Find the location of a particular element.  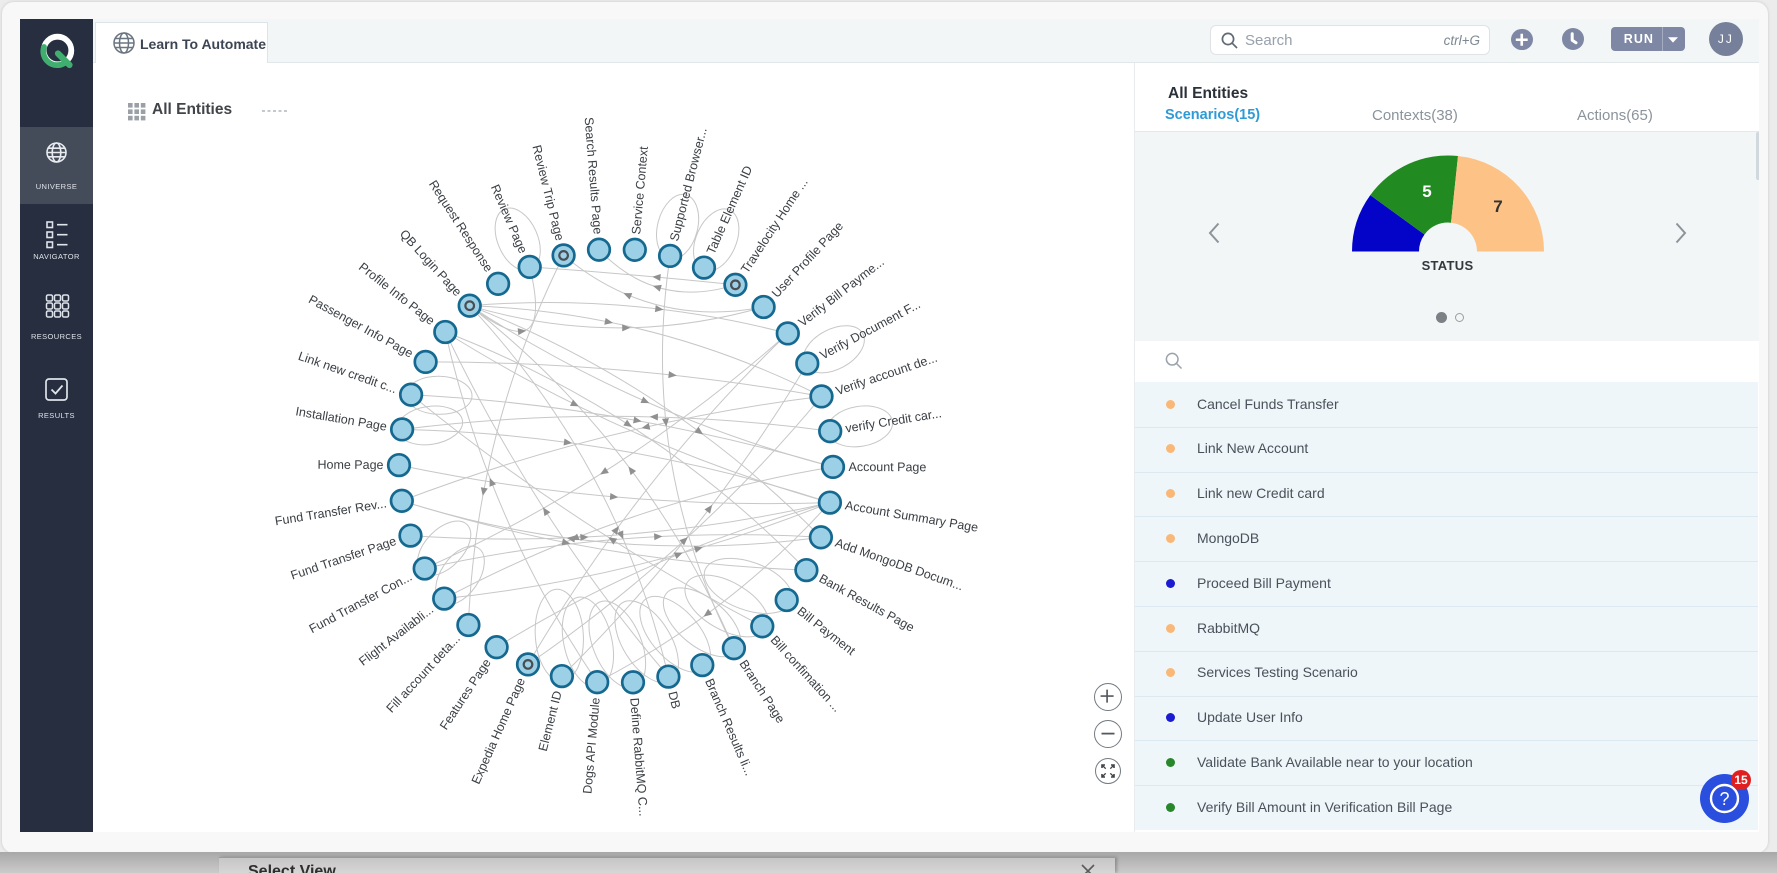

svg-text: 7 is located at coordinates (1497, 206).